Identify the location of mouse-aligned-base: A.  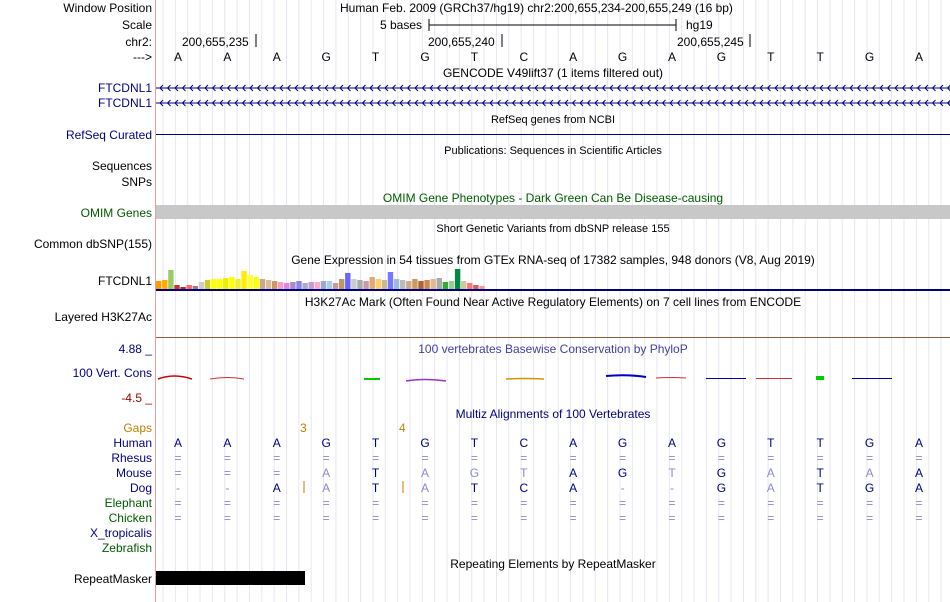
(573, 473).